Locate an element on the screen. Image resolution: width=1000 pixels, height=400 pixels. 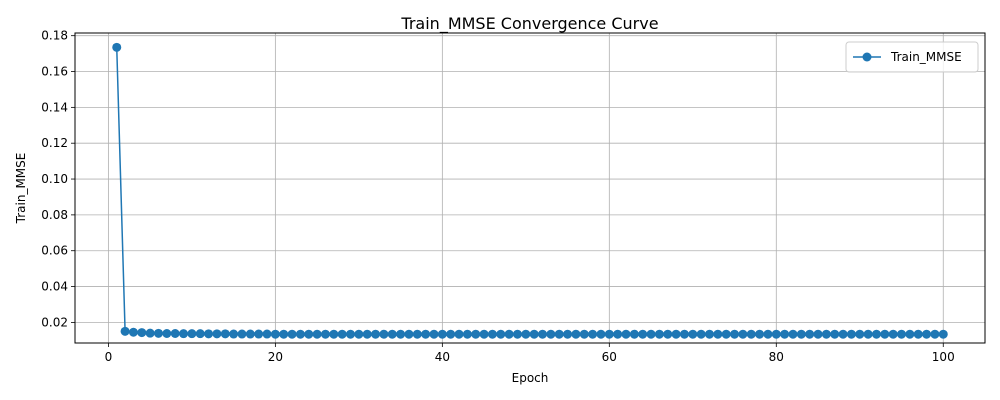
y-tick-label: 0.16 is located at coordinates (54, 72).